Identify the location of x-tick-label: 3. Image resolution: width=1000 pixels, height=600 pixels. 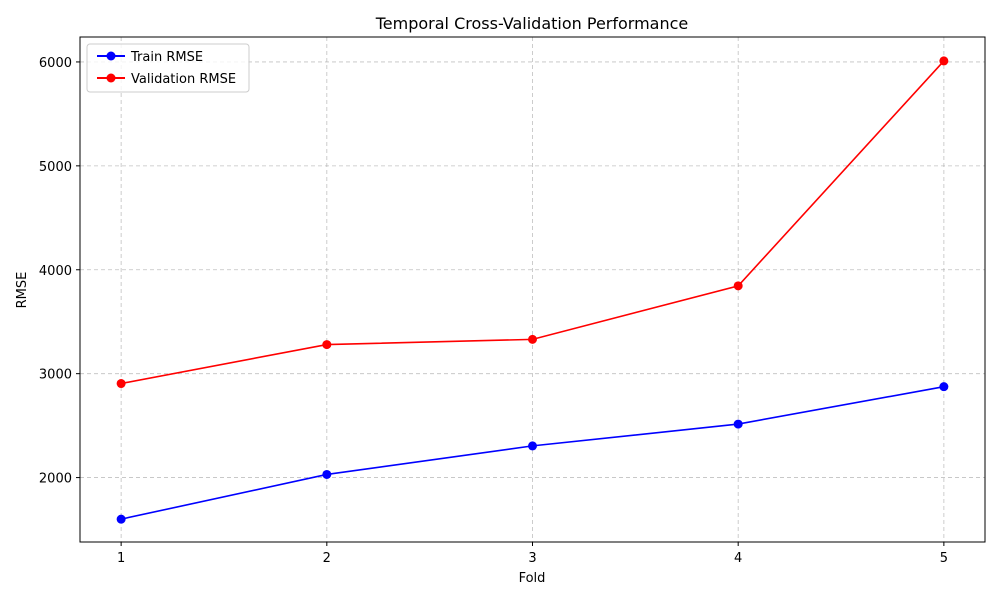
(532, 558).